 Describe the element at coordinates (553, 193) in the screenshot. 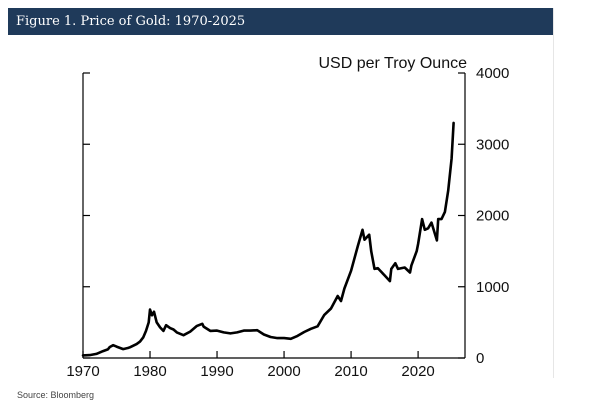

I see `frame-edge` at that location.